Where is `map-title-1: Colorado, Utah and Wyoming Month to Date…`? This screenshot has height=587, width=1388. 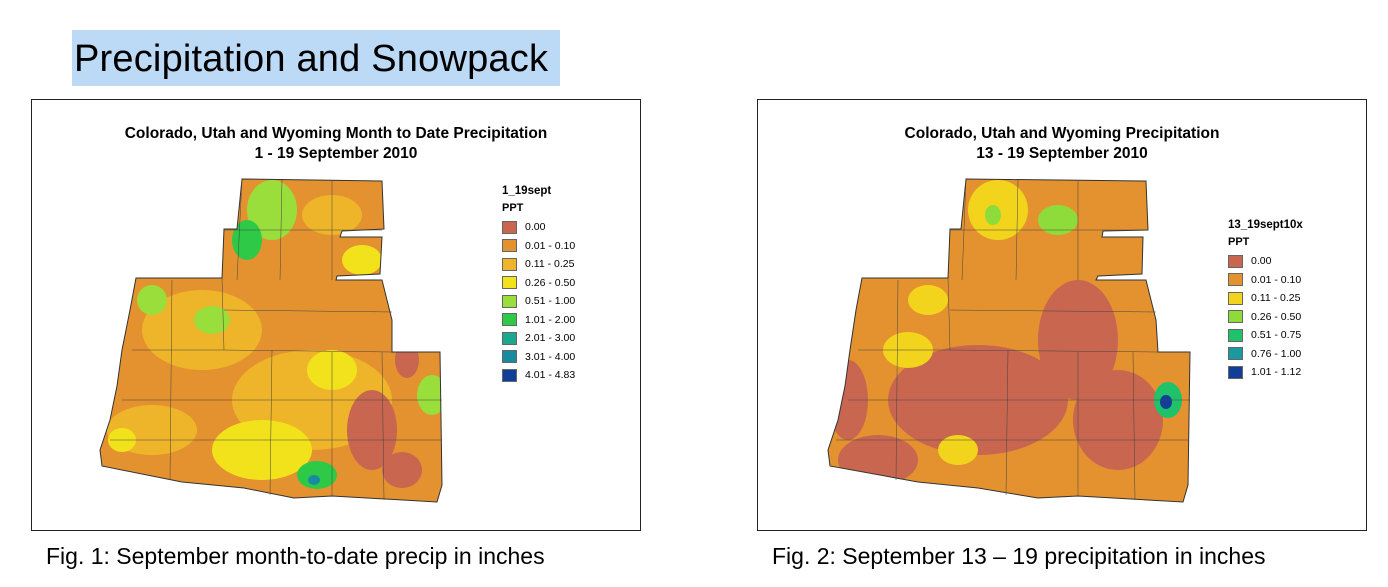 map-title-1: Colorado, Utah and Wyoming Month to Date… is located at coordinates (336, 144).